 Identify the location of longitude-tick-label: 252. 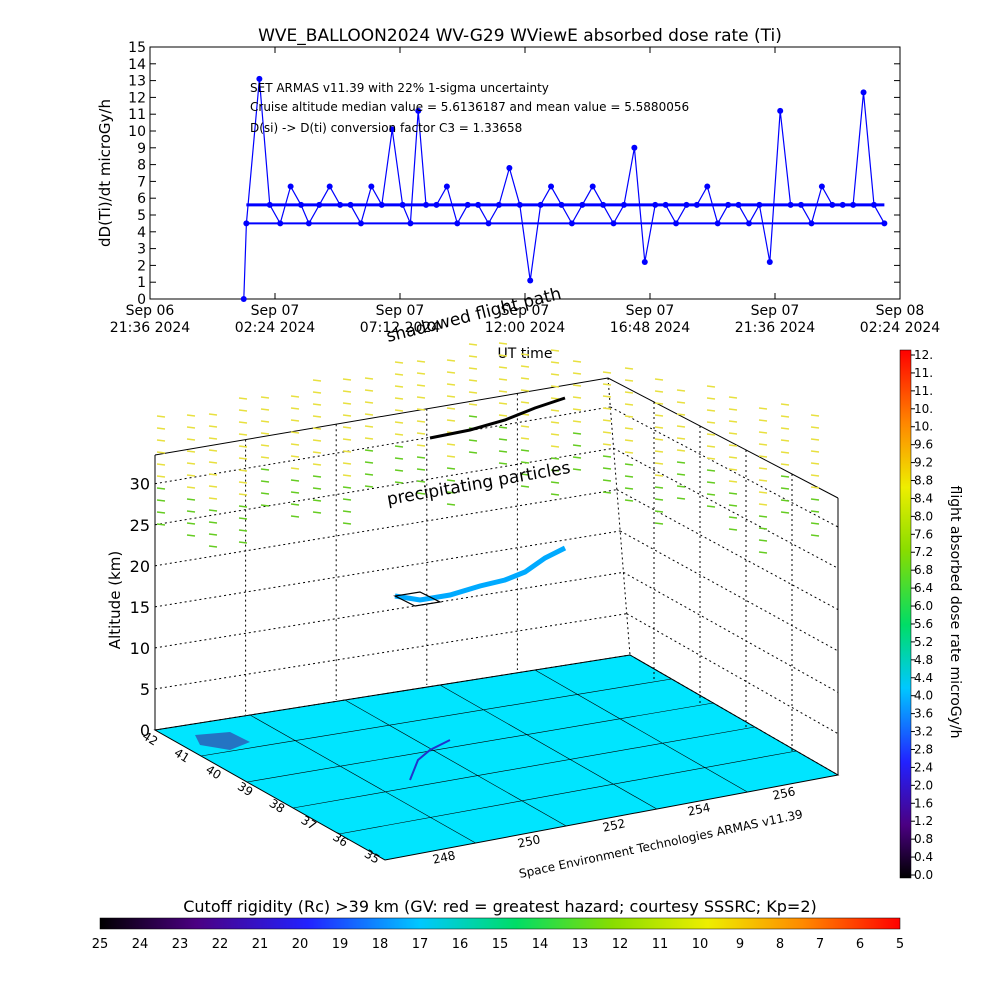
(613, 825).